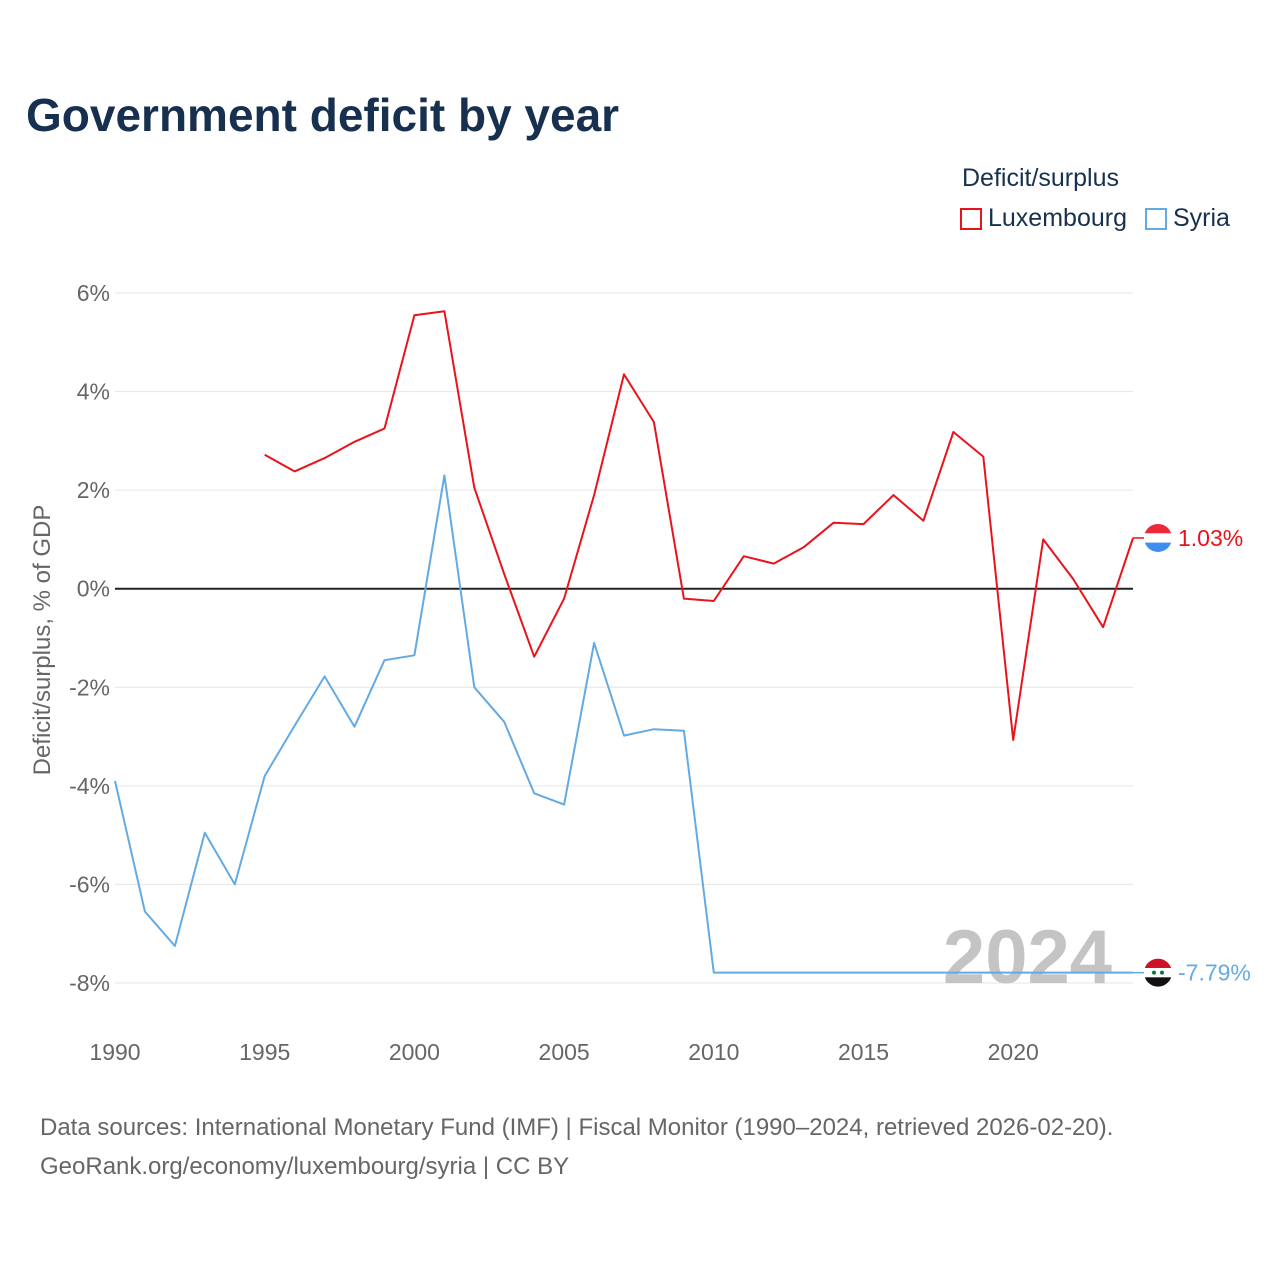 The image size is (1280, 1280). I want to click on legend-item-syria: Syria, so click(1187, 218).